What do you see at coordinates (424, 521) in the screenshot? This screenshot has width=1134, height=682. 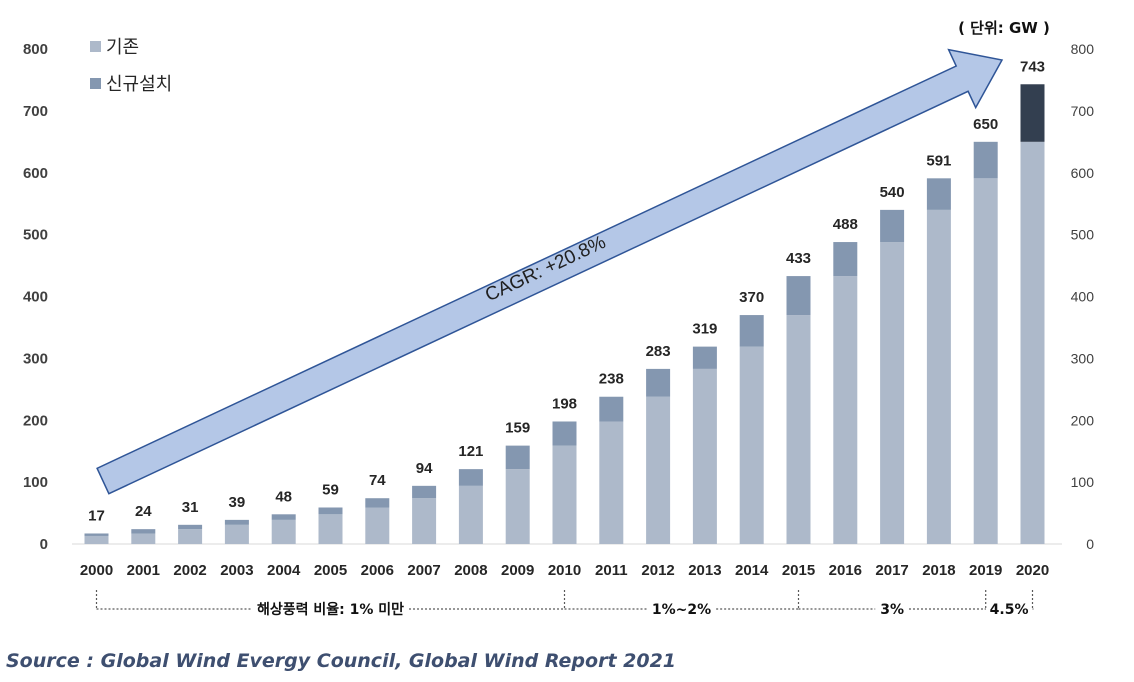 I see `bar-existing-2007` at bounding box center [424, 521].